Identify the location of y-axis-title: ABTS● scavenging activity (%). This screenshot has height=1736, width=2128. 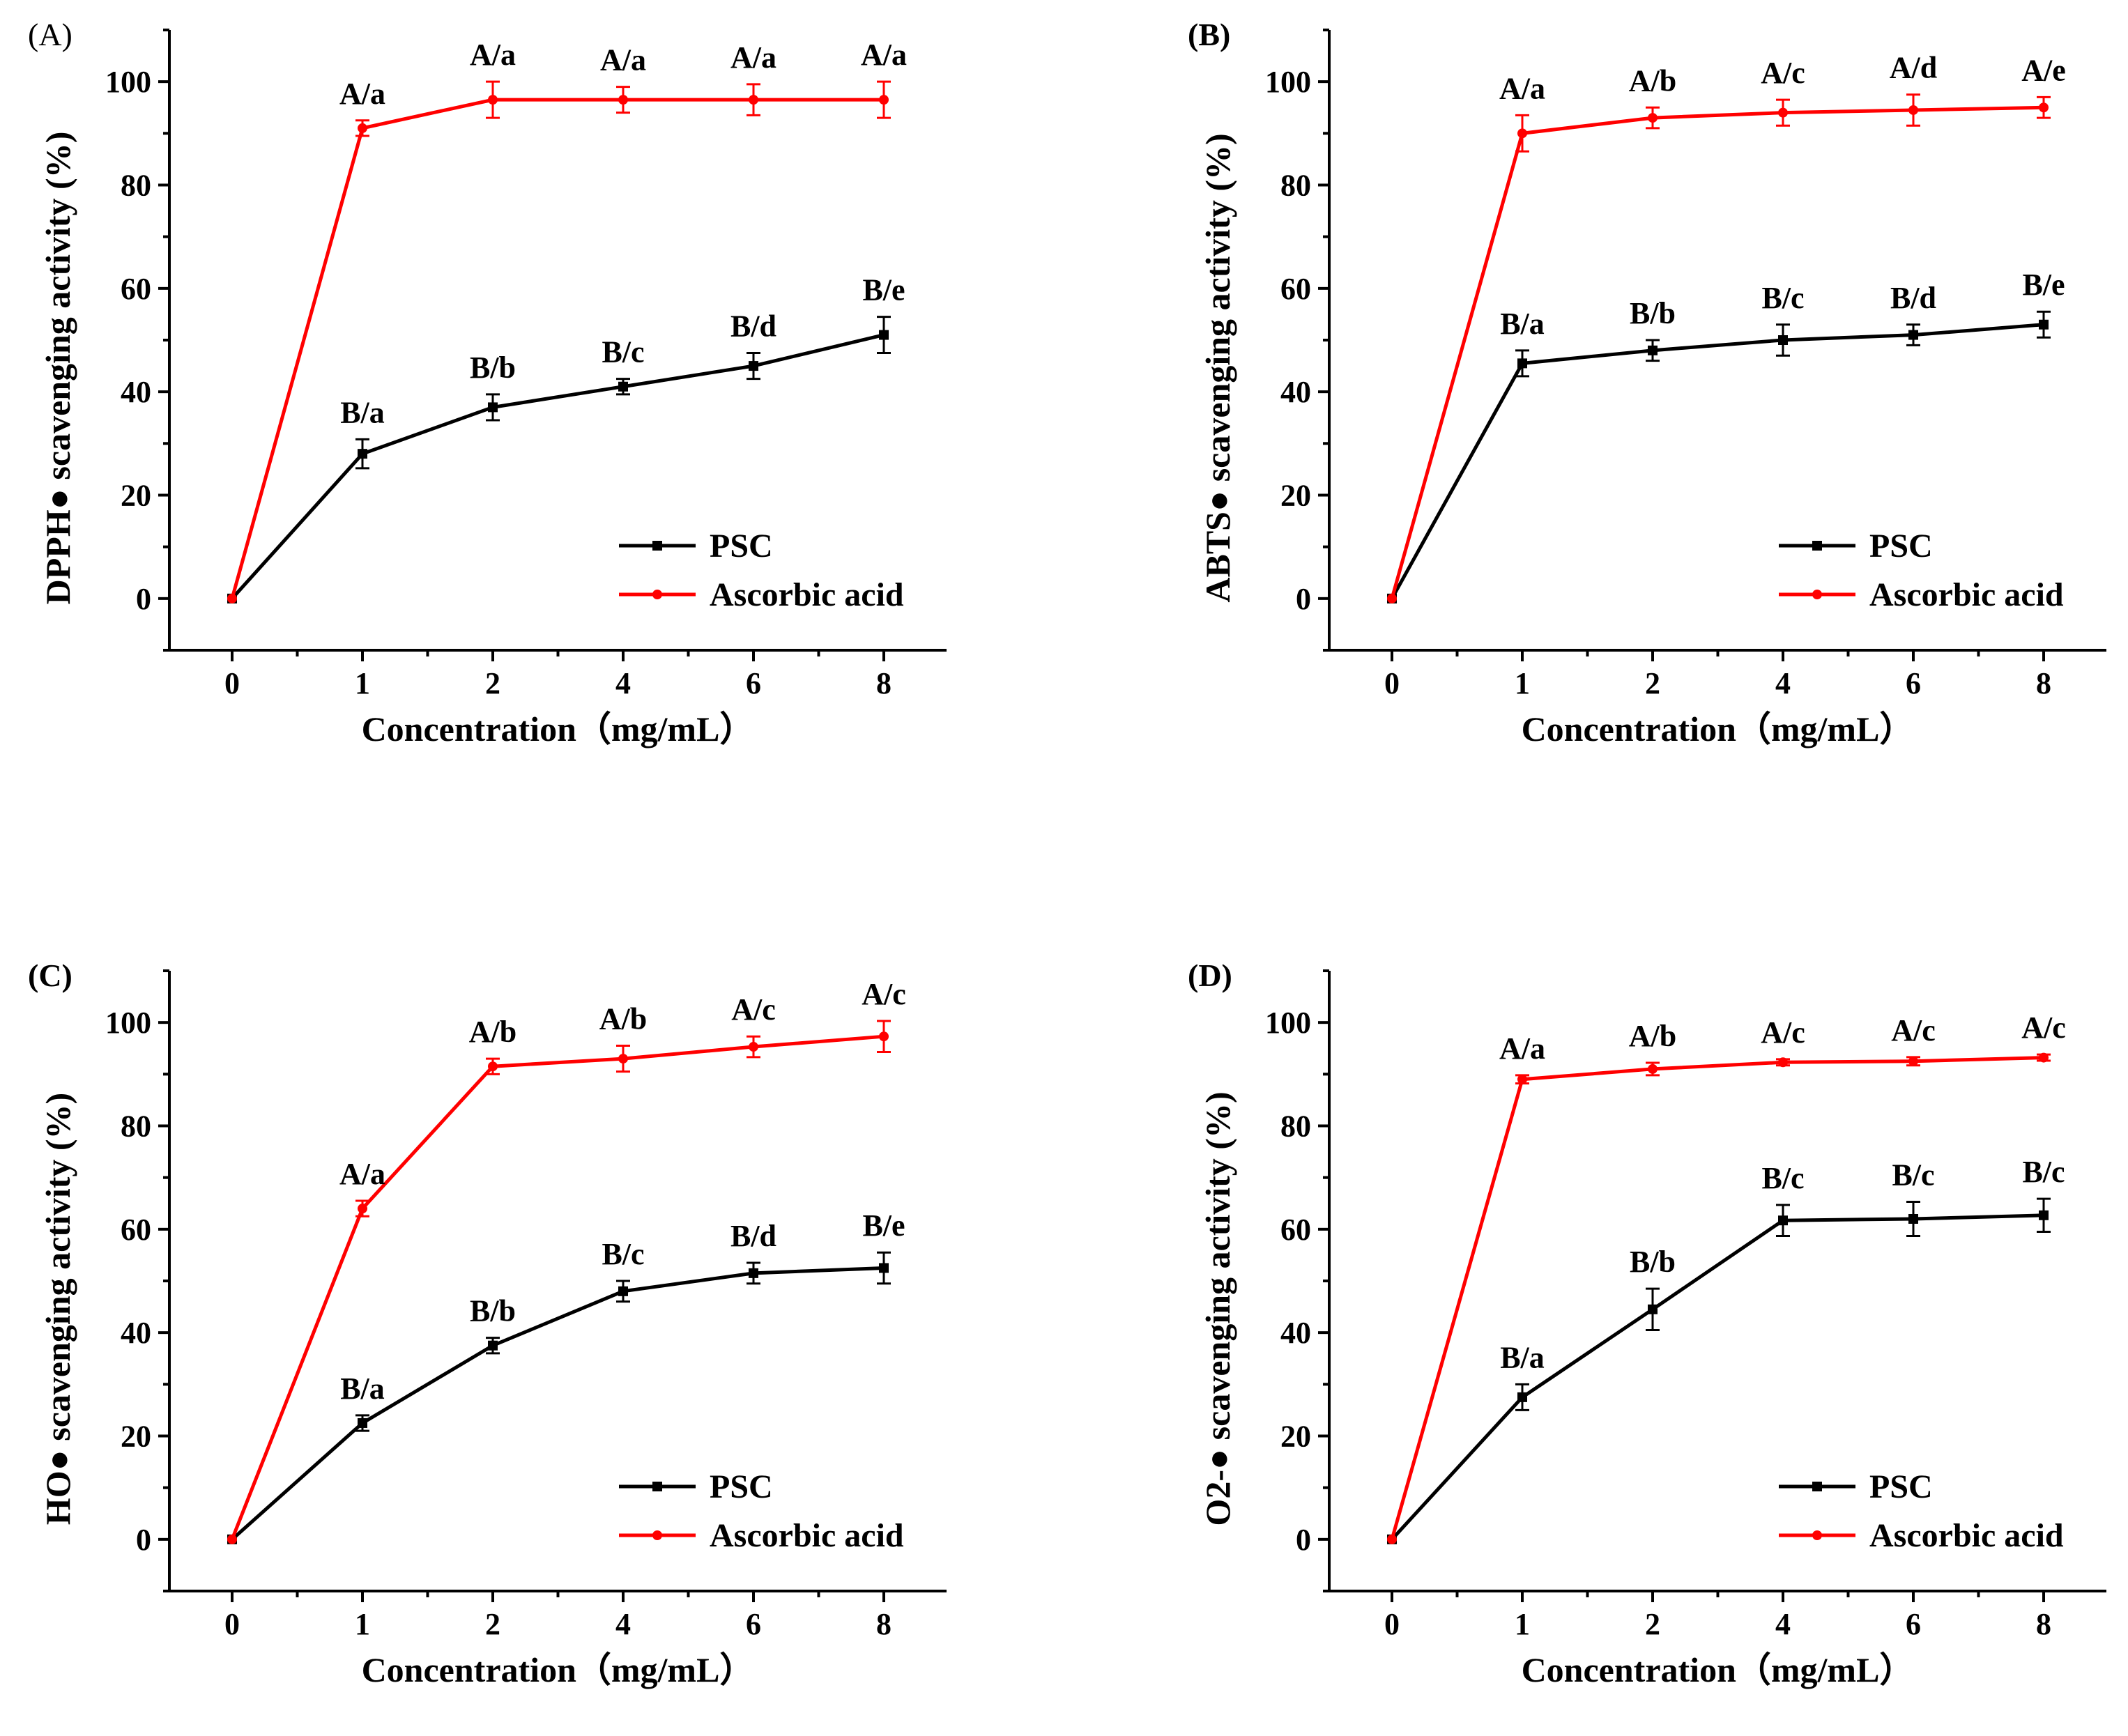
(1217, 367).